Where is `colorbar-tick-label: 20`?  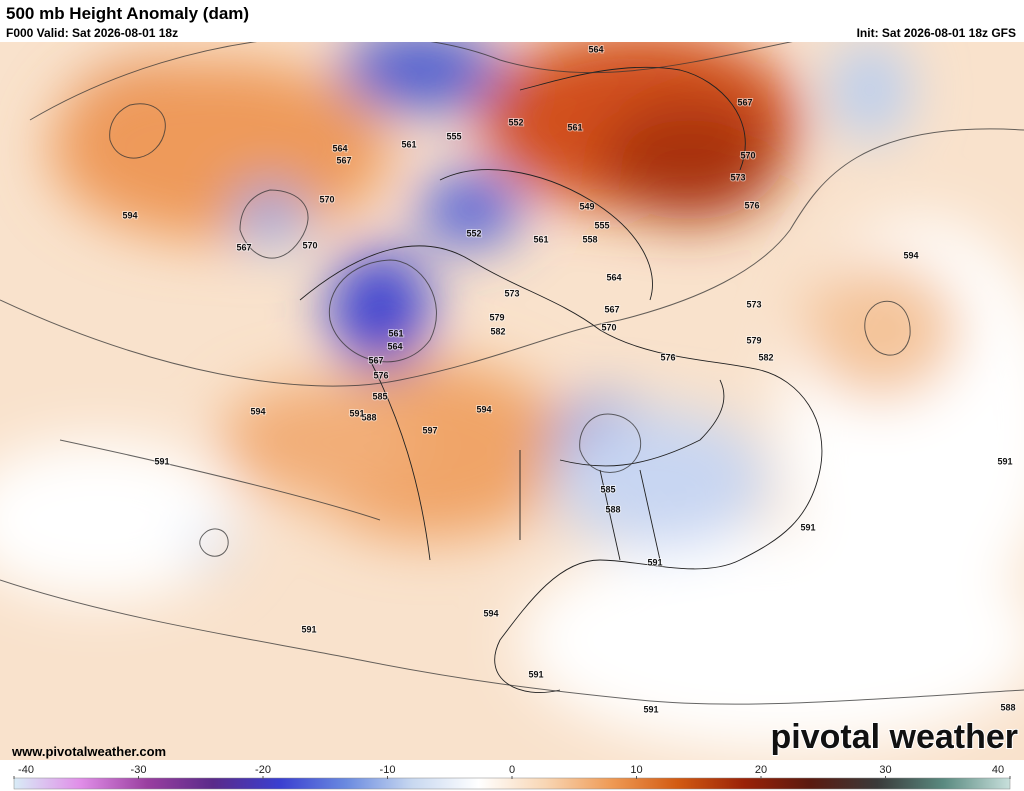 colorbar-tick-label: 20 is located at coordinates (761, 770).